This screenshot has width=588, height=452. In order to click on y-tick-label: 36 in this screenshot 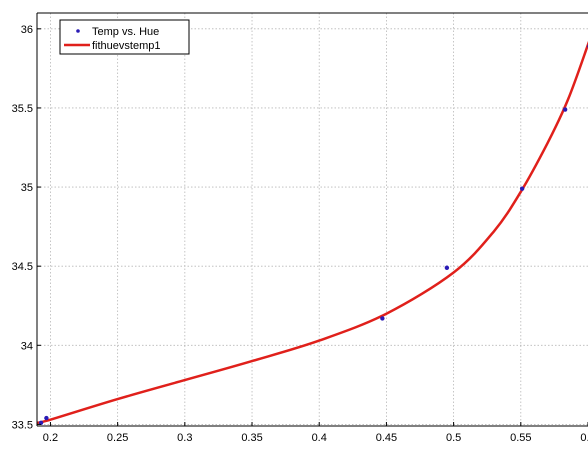, I will do `click(27, 30)`.